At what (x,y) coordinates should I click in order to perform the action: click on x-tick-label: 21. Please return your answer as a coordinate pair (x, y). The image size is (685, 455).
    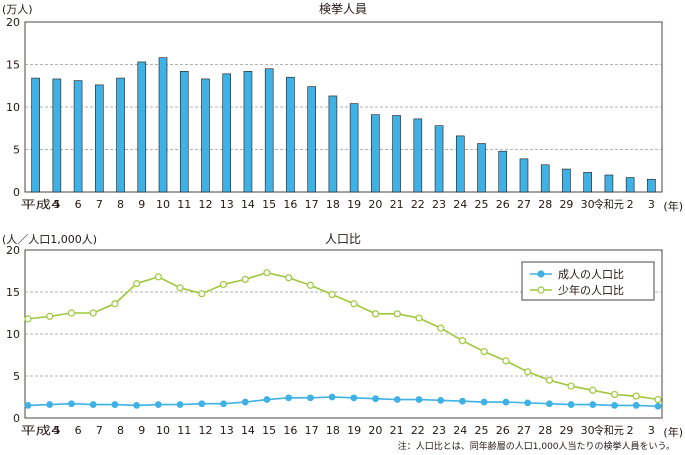
    Looking at the image, I should click on (397, 204).